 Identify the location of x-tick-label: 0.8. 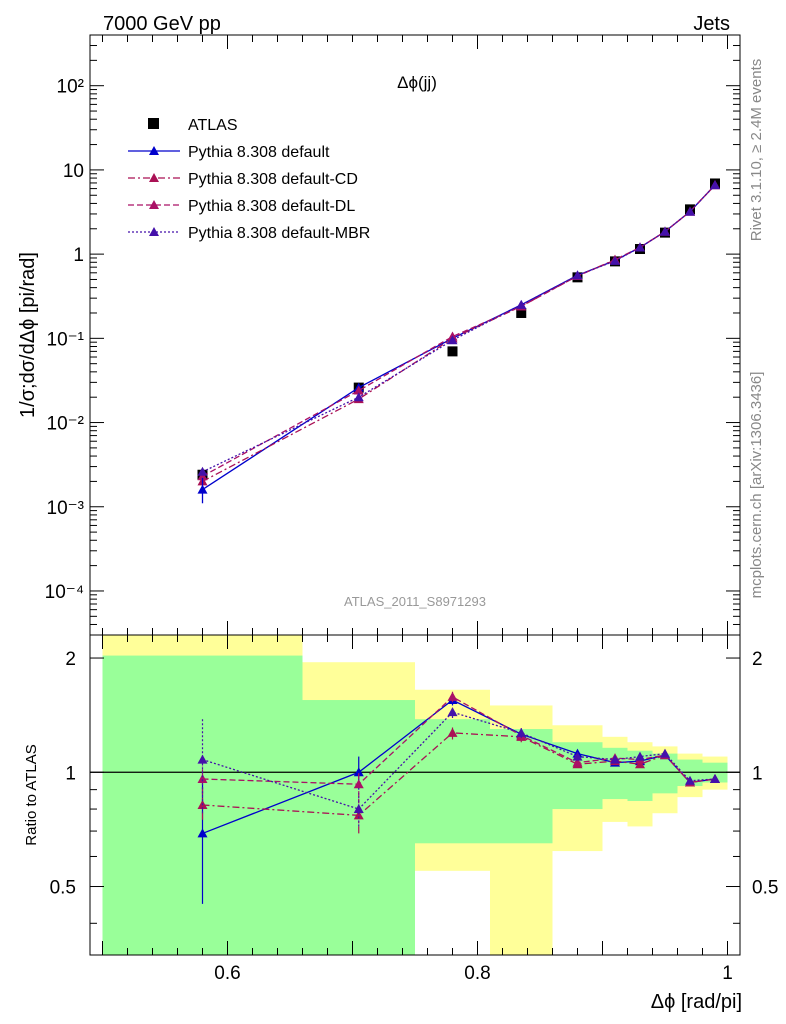
(477, 973).